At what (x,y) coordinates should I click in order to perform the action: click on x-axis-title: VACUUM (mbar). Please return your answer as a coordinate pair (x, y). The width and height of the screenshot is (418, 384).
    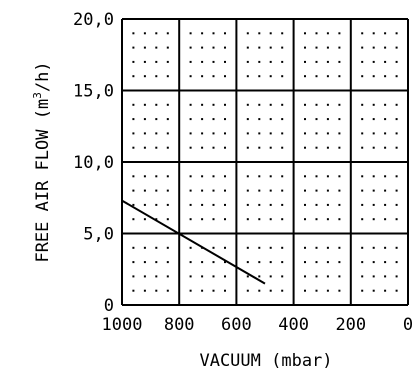
    Looking at the image, I should click on (265, 361).